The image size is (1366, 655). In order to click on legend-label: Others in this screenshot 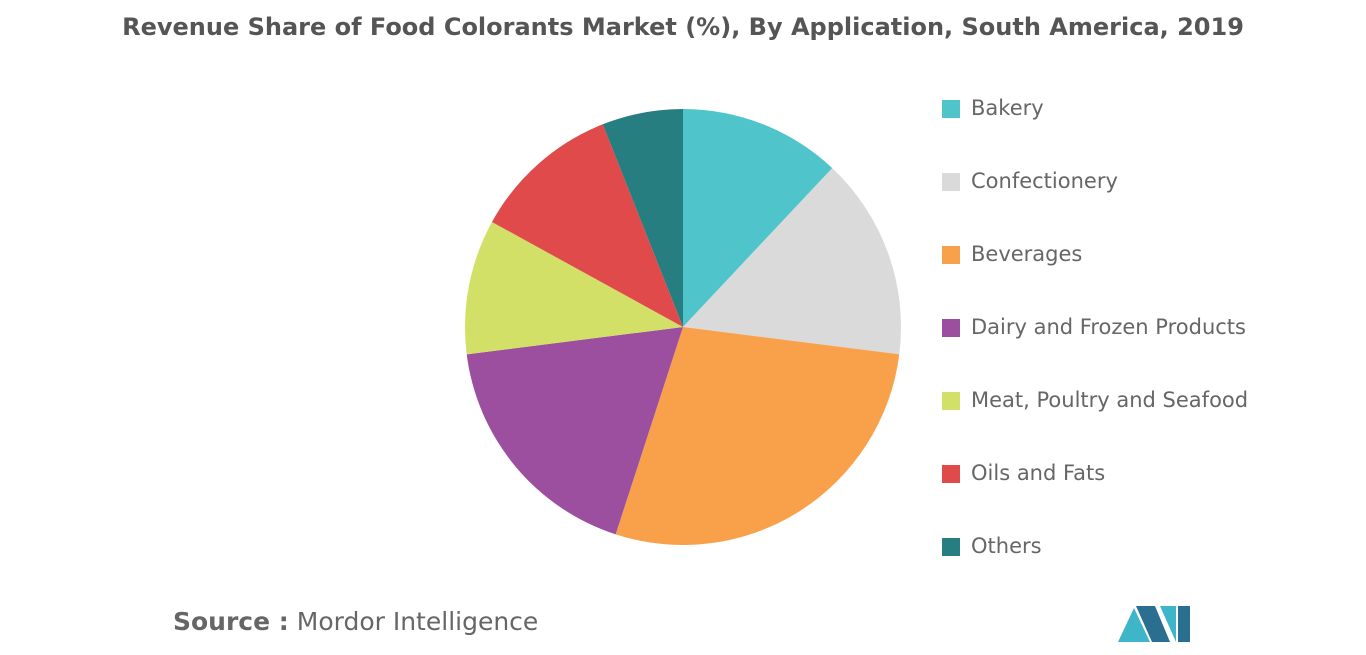, I will do `click(1006, 546)`.